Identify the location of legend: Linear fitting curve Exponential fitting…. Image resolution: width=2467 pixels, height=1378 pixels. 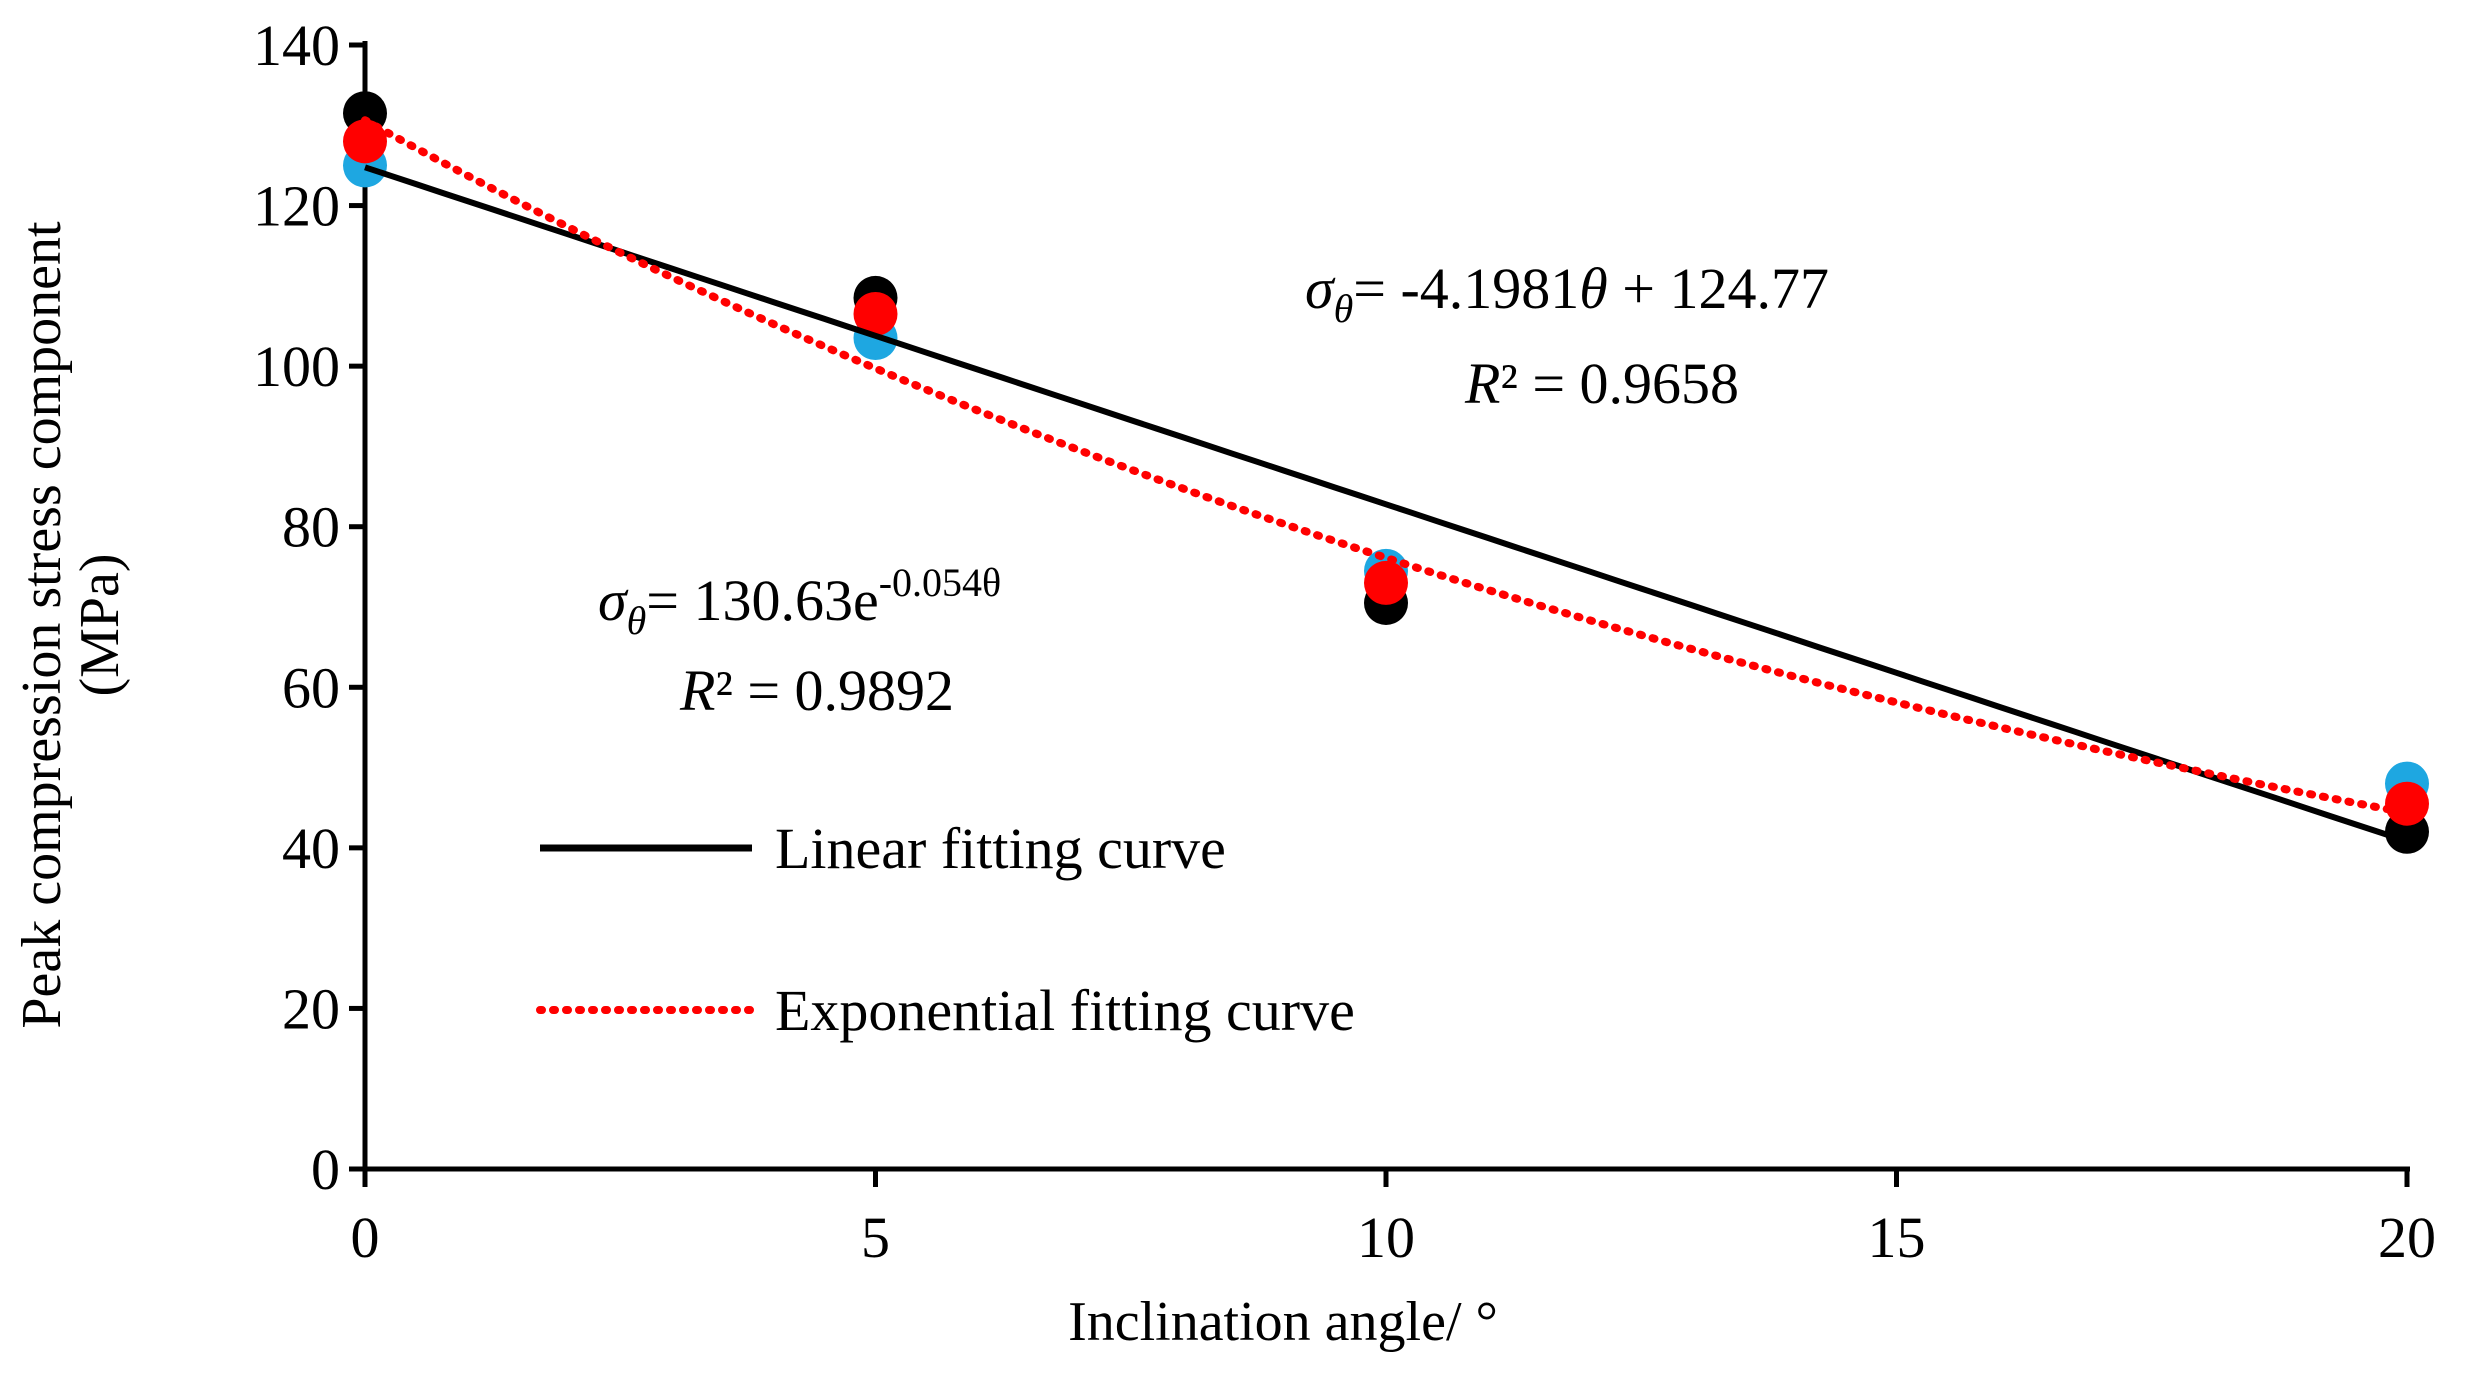
(945, 929).